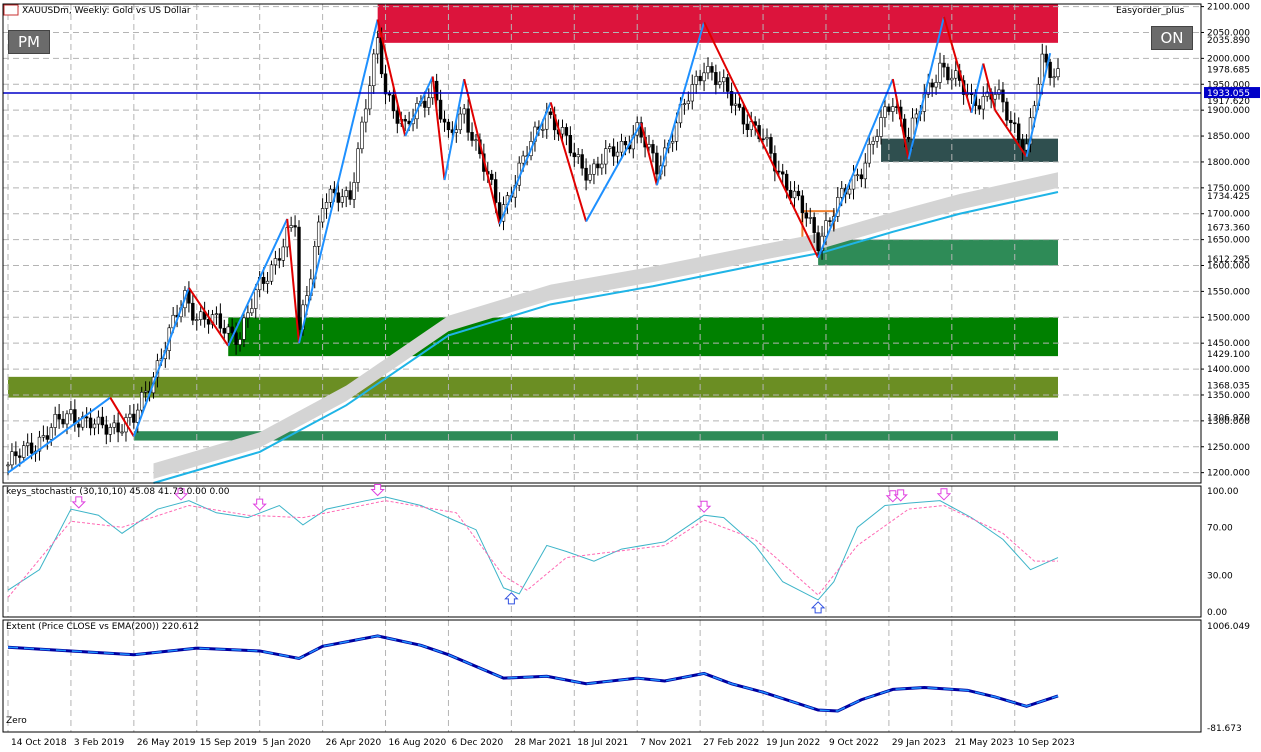 This screenshot has height=752, width=1261. Describe the element at coordinates (1220, 577) in the screenshot. I see `stoch-y-label: 30.00` at that location.